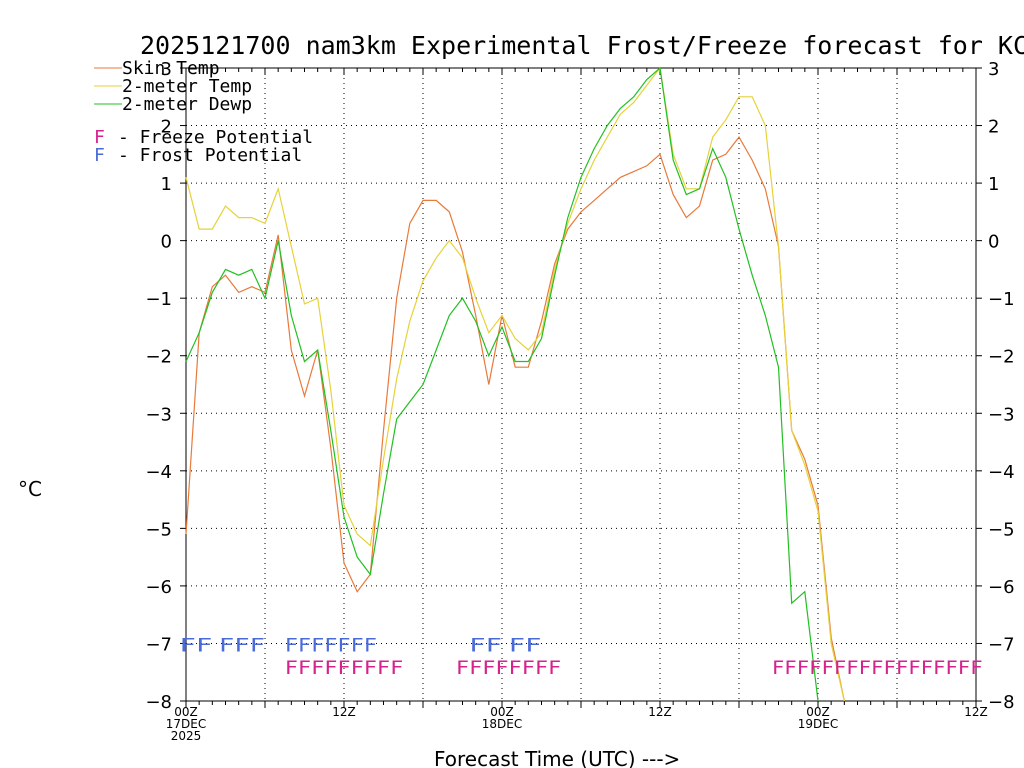 The width and height of the screenshot is (1024, 768). Describe the element at coordinates (502, 724) in the screenshot. I see `x-tick-label: 18DEC` at that location.